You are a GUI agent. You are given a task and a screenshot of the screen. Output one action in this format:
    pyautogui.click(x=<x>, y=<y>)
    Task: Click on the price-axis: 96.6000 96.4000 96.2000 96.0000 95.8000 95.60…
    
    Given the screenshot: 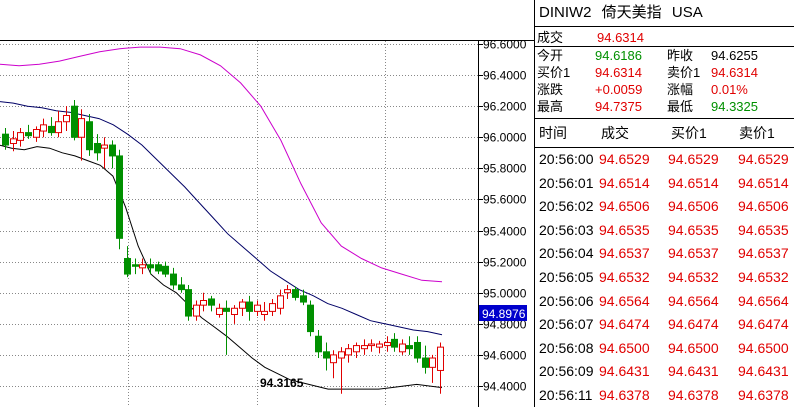 What is the action you would take?
    pyautogui.click(x=502, y=216)
    